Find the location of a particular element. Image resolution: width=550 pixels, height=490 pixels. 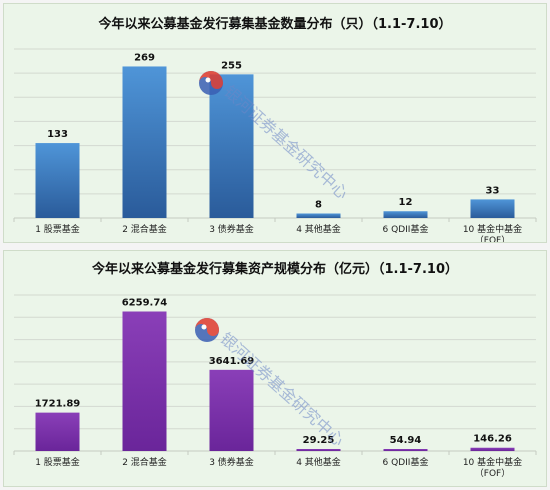

data-label: 255 is located at coordinates (231, 65).